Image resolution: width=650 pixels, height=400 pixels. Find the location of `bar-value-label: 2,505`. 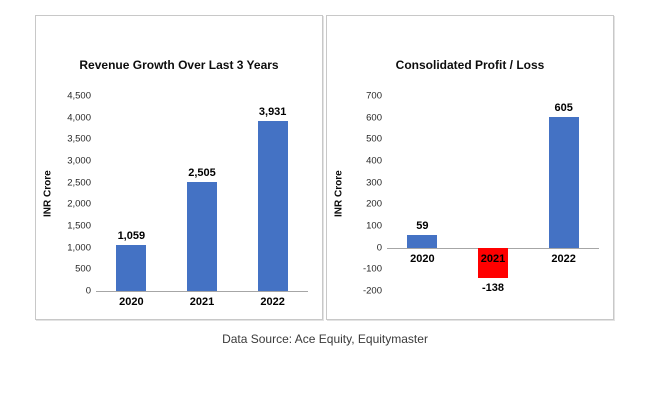

bar-value-label: 2,505 is located at coordinates (202, 173).